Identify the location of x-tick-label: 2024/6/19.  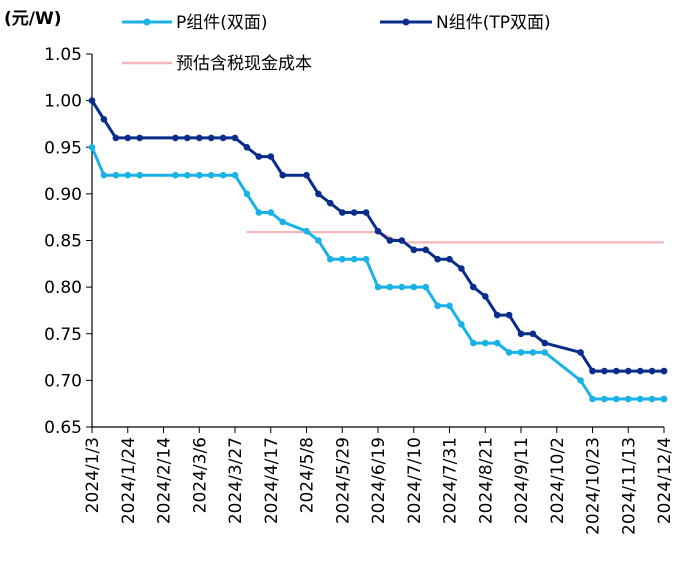
(379, 480).